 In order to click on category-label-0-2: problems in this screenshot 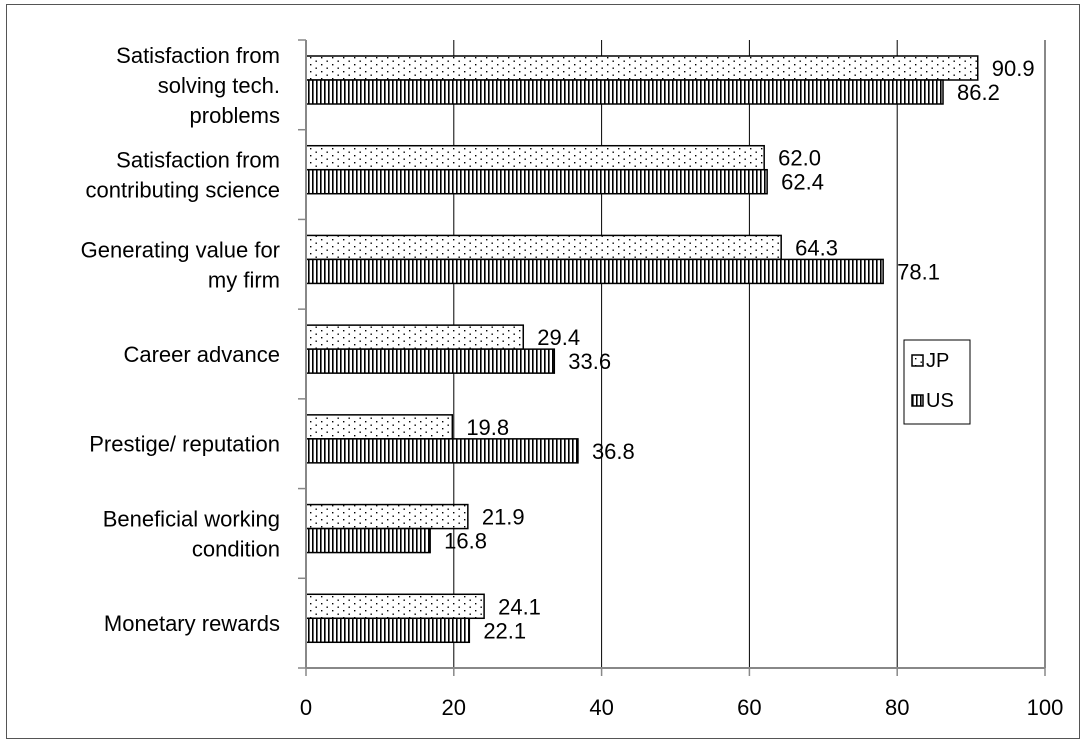, I will do `click(235, 115)`.